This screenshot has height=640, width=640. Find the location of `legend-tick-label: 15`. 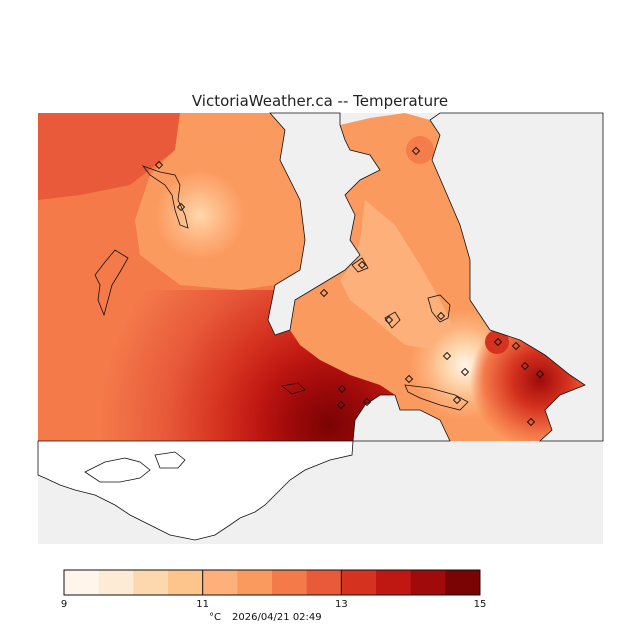

legend-tick-label: 15 is located at coordinates (480, 604).